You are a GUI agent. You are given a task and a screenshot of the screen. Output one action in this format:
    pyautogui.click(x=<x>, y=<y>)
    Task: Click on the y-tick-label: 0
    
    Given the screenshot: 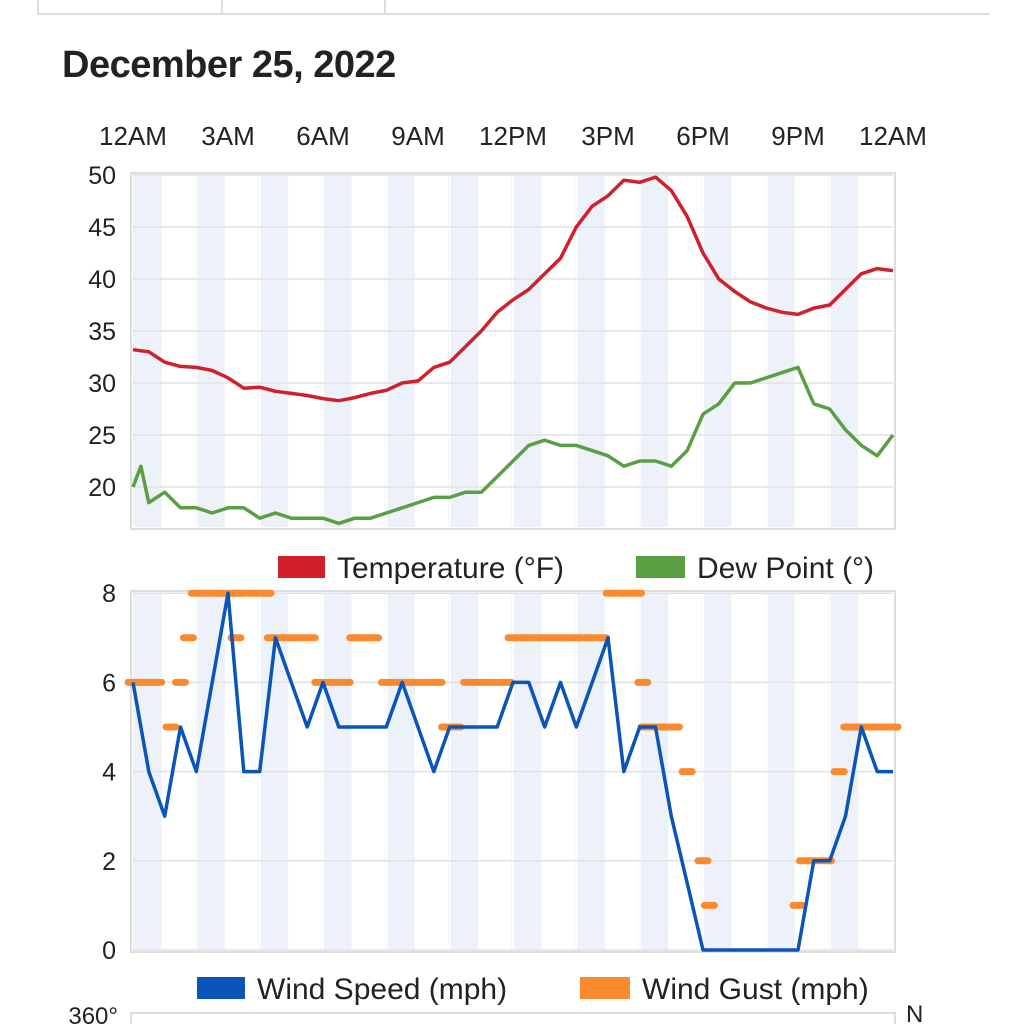 What is the action you would take?
    pyautogui.click(x=109, y=951)
    